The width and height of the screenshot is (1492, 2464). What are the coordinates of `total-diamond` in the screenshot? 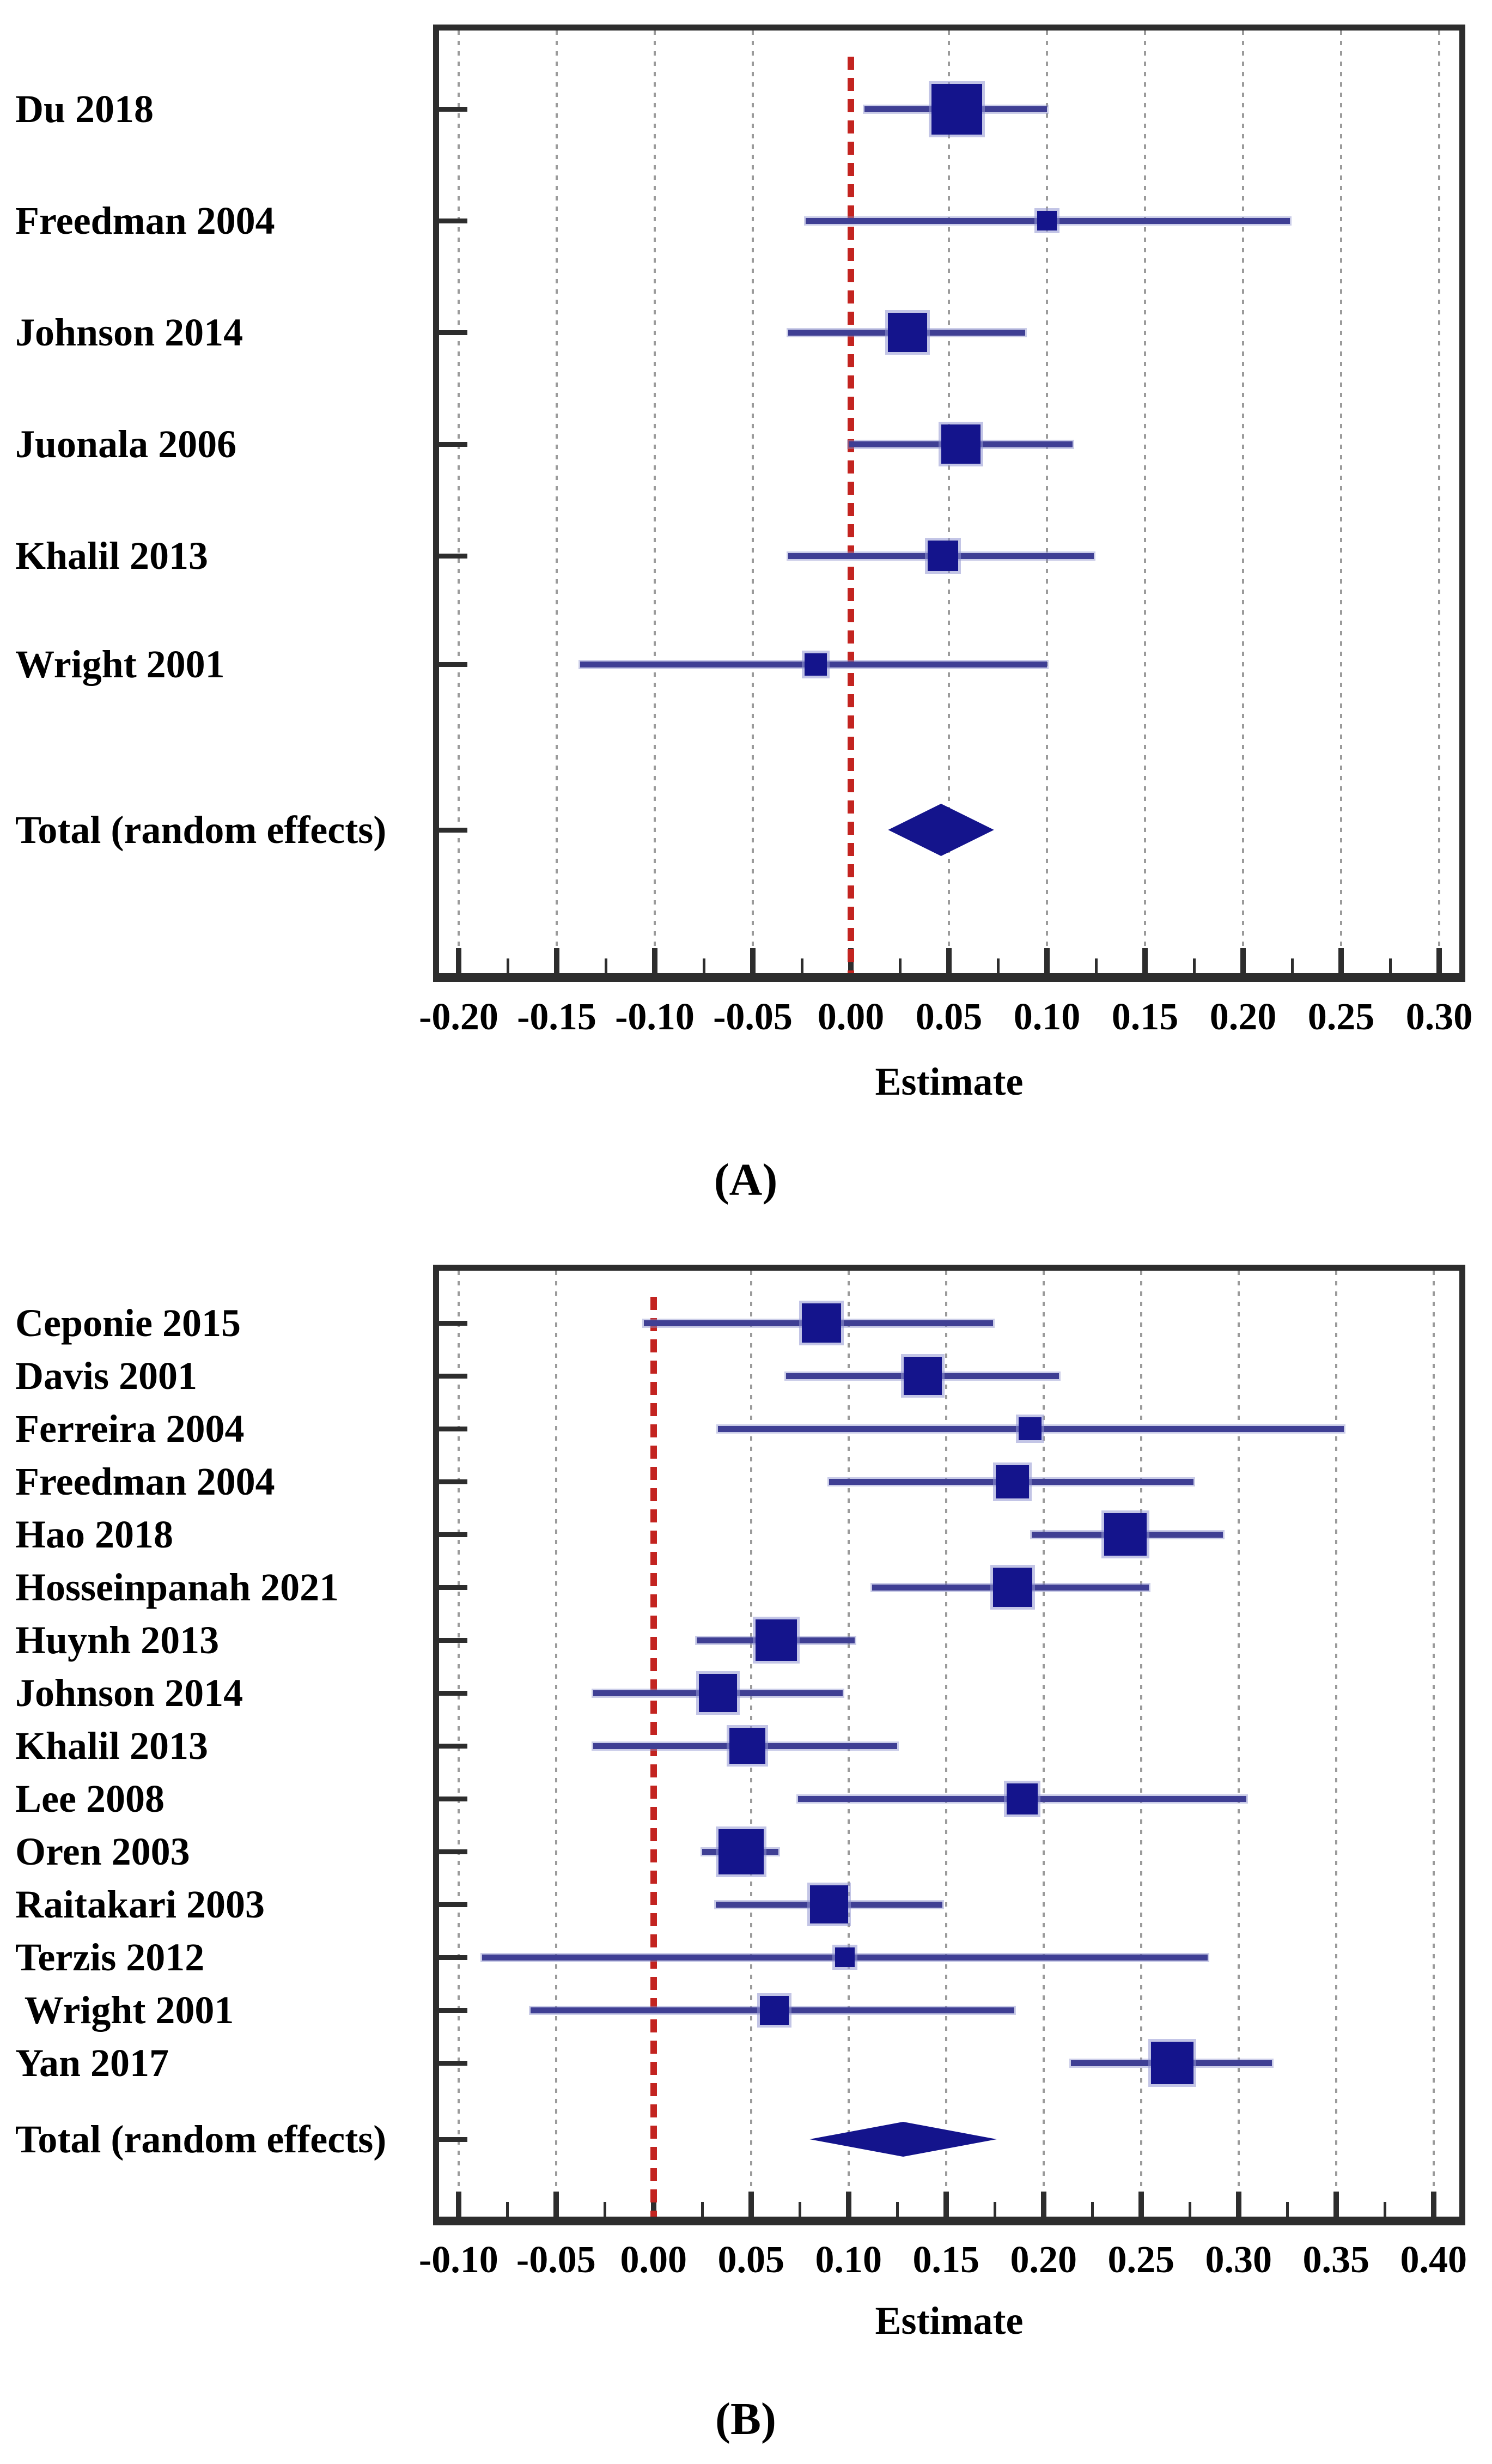 It's located at (903, 2139).